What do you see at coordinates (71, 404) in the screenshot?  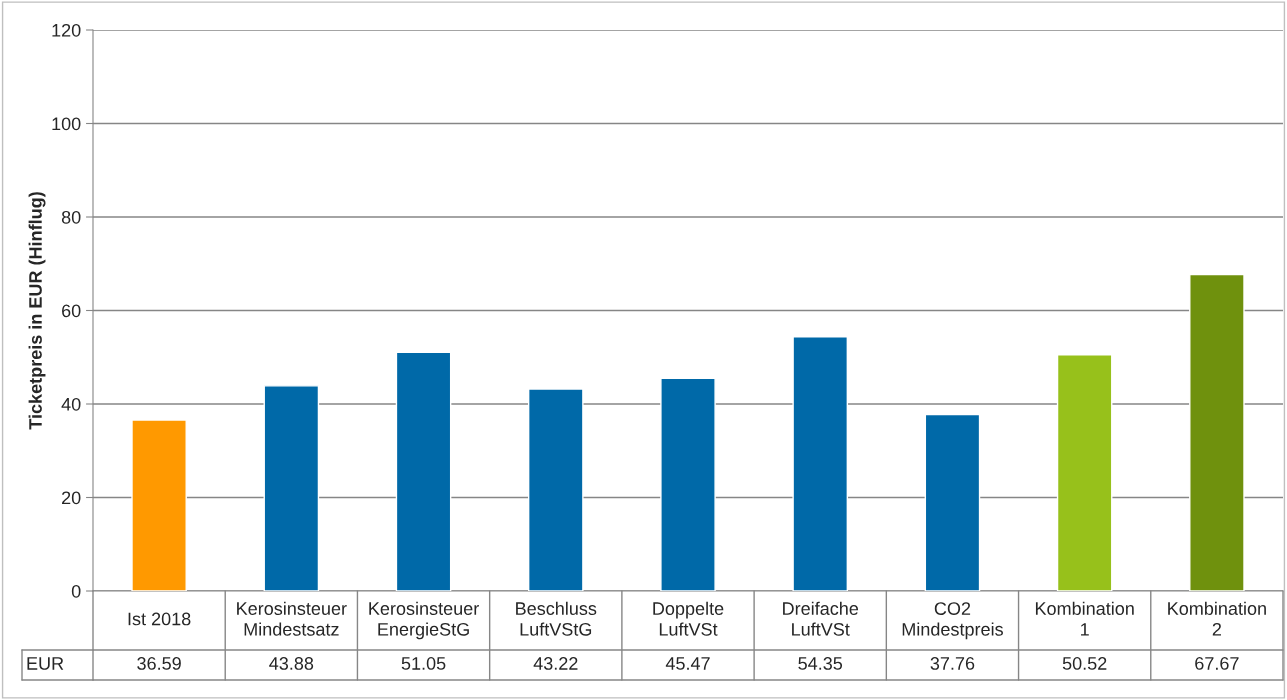 I see `y-tick-label: 40` at bounding box center [71, 404].